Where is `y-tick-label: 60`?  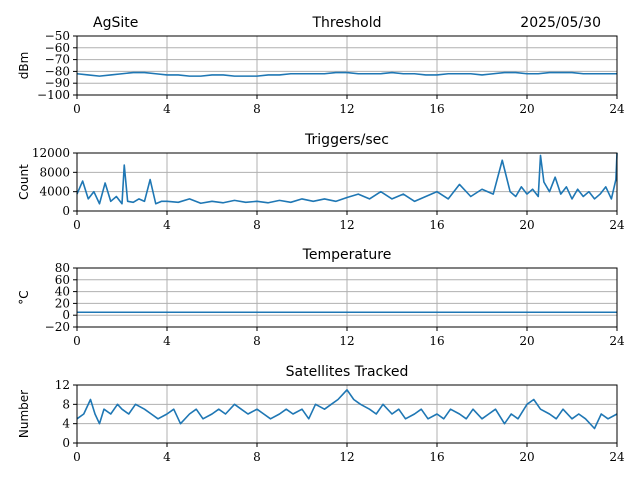 y-tick-label: 60 is located at coordinates (62, 280).